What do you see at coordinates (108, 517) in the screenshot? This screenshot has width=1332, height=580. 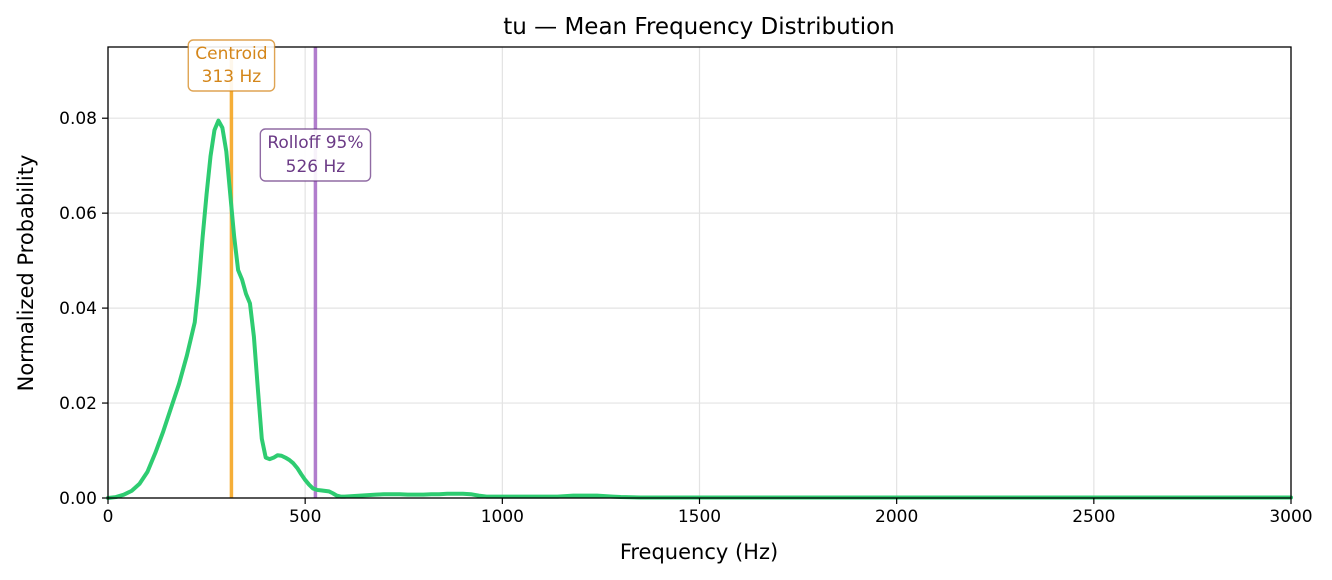 I see `x-tick-label: 0` at bounding box center [108, 517].